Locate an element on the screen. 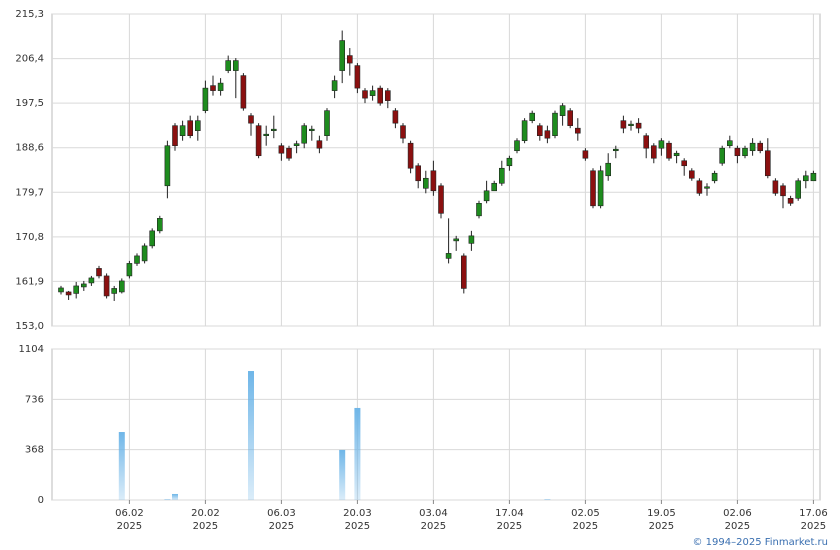 Image resolution: width=840 pixels, height=550 pixels. y-tick-label: 206,4 is located at coordinates (29, 59).